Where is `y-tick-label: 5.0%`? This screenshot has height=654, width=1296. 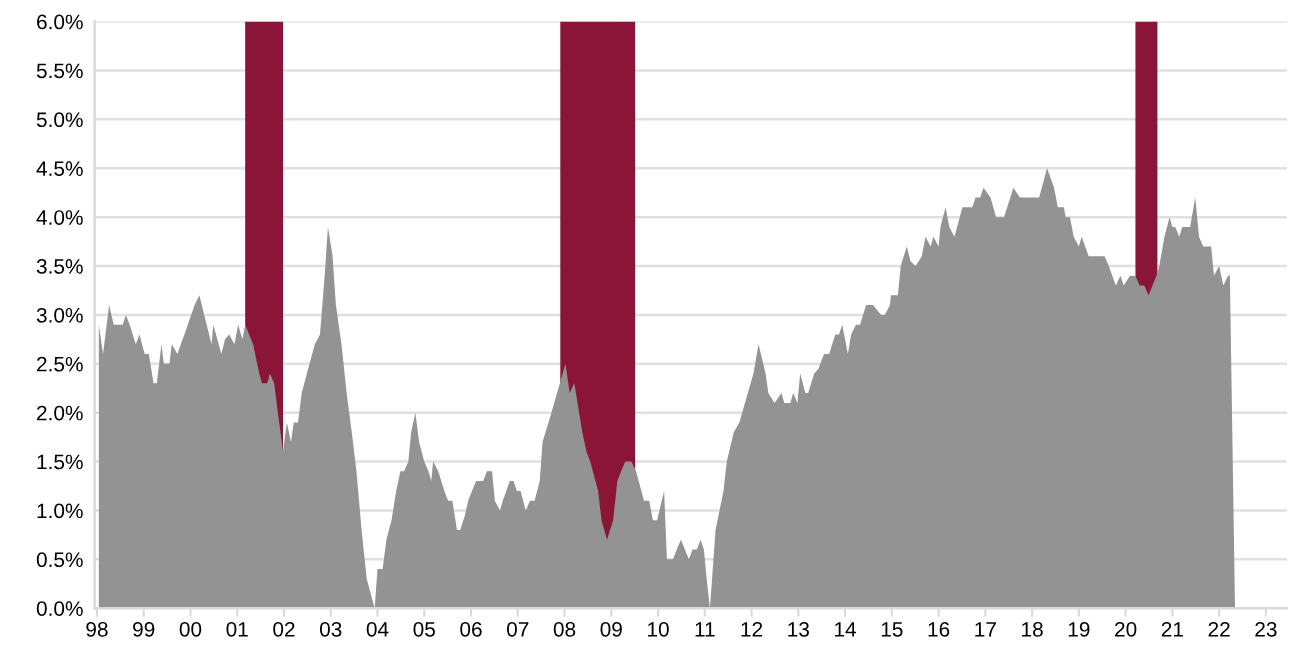 y-tick-label: 5.0% is located at coordinates (59, 120).